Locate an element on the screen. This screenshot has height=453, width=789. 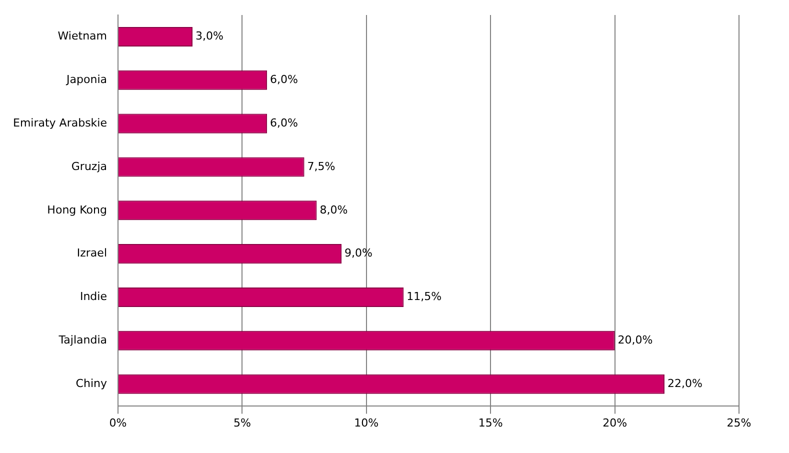
data-label: 3,0% is located at coordinates (210, 36).